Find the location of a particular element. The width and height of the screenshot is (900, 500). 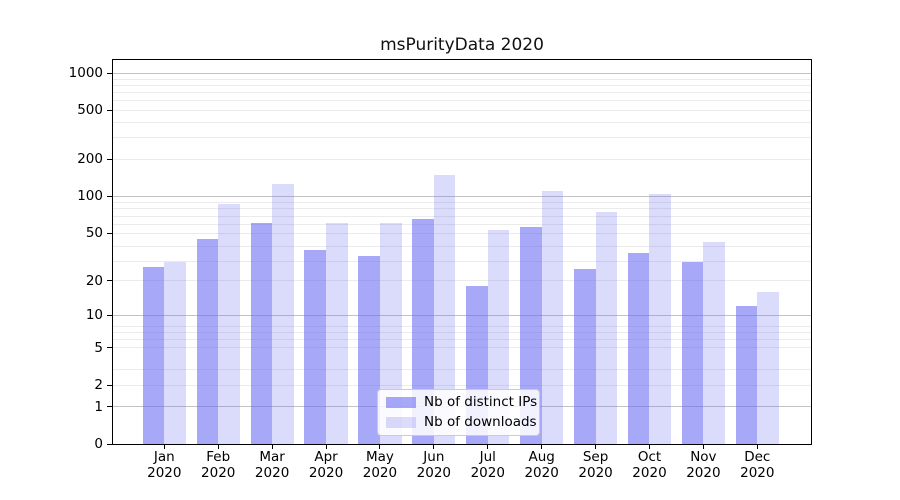

y-tick-label: 500 is located at coordinates (90, 110).